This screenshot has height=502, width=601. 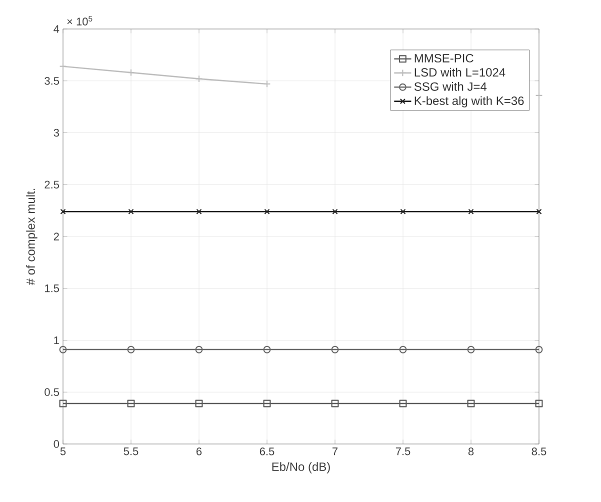 I want to click on y-tick-label: 1.5, so click(x=52, y=288).